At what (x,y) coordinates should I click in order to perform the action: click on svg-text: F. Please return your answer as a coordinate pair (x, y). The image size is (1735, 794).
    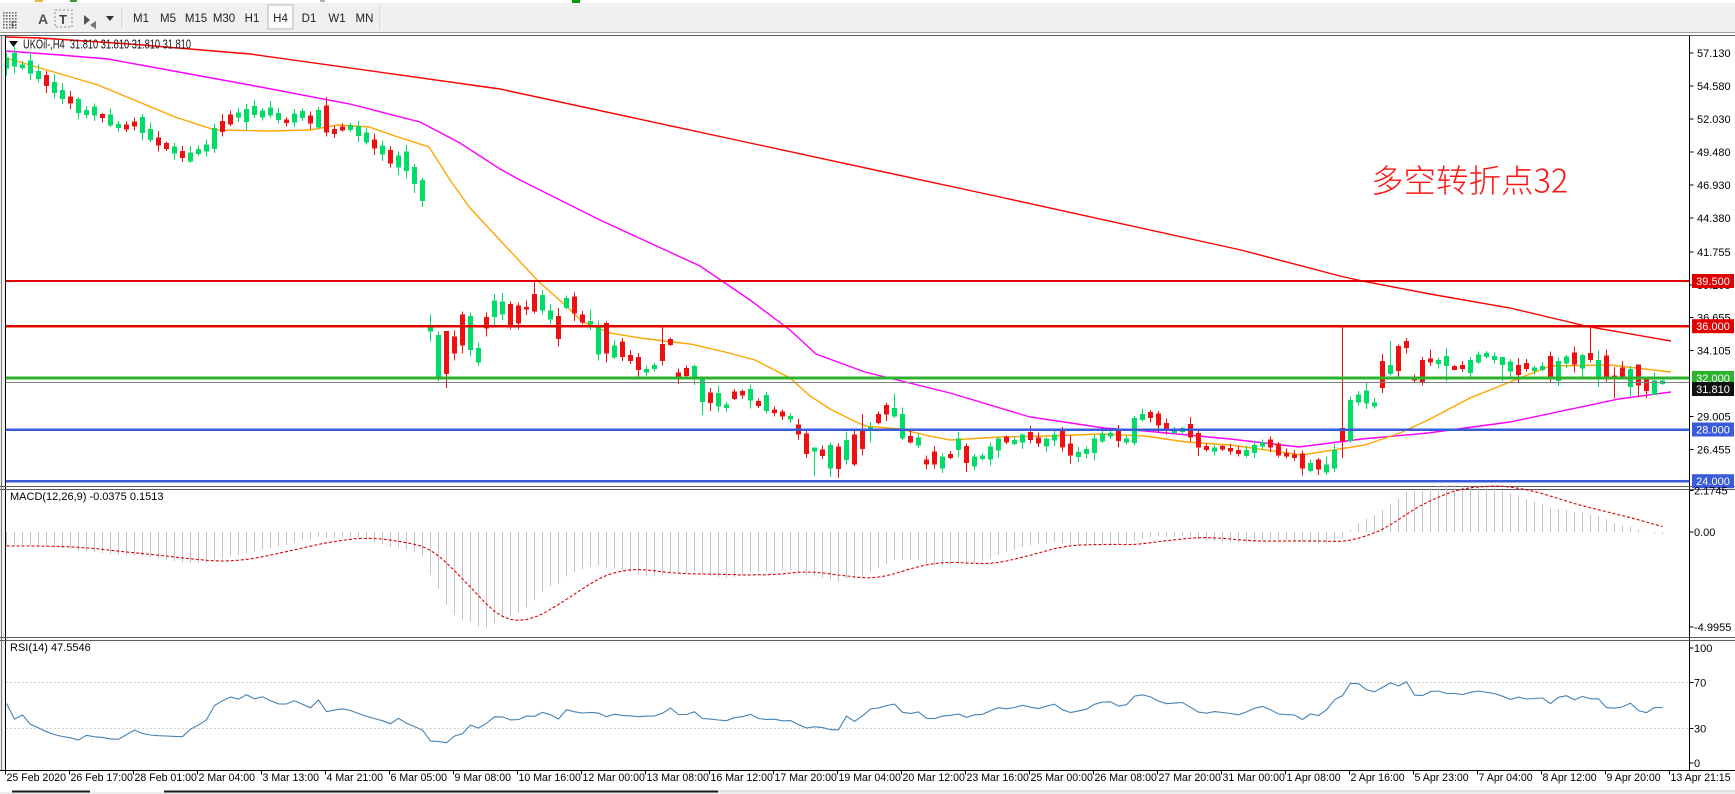
    Looking at the image, I should click on (14, 25).